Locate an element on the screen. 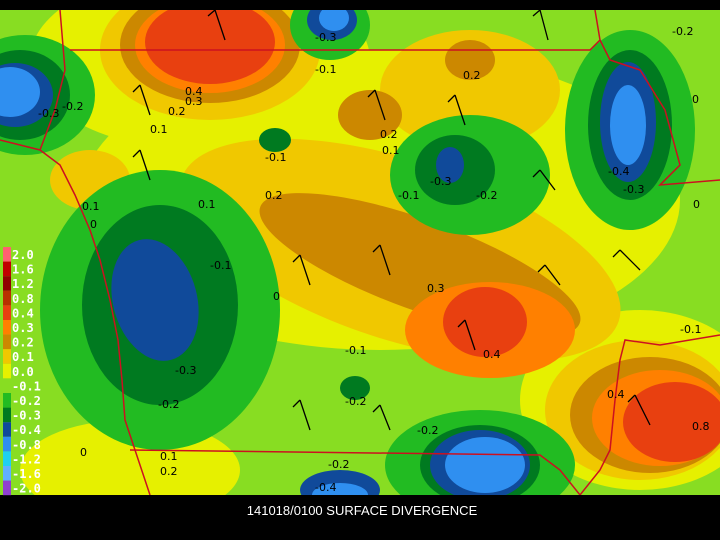 The height and width of the screenshot is (540, 720). colorbar-label: 0.2 is located at coordinates (23, 343).